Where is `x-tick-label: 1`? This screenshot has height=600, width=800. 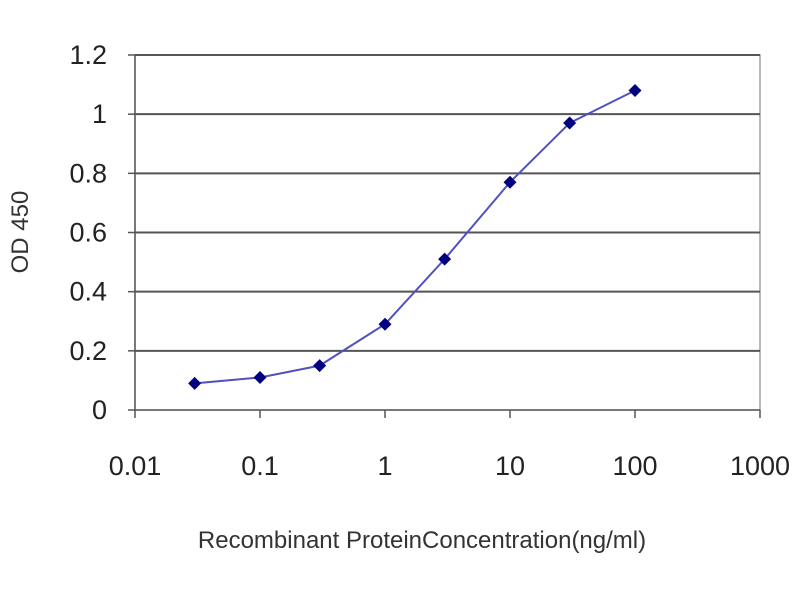 x-tick-label: 1 is located at coordinates (384, 466).